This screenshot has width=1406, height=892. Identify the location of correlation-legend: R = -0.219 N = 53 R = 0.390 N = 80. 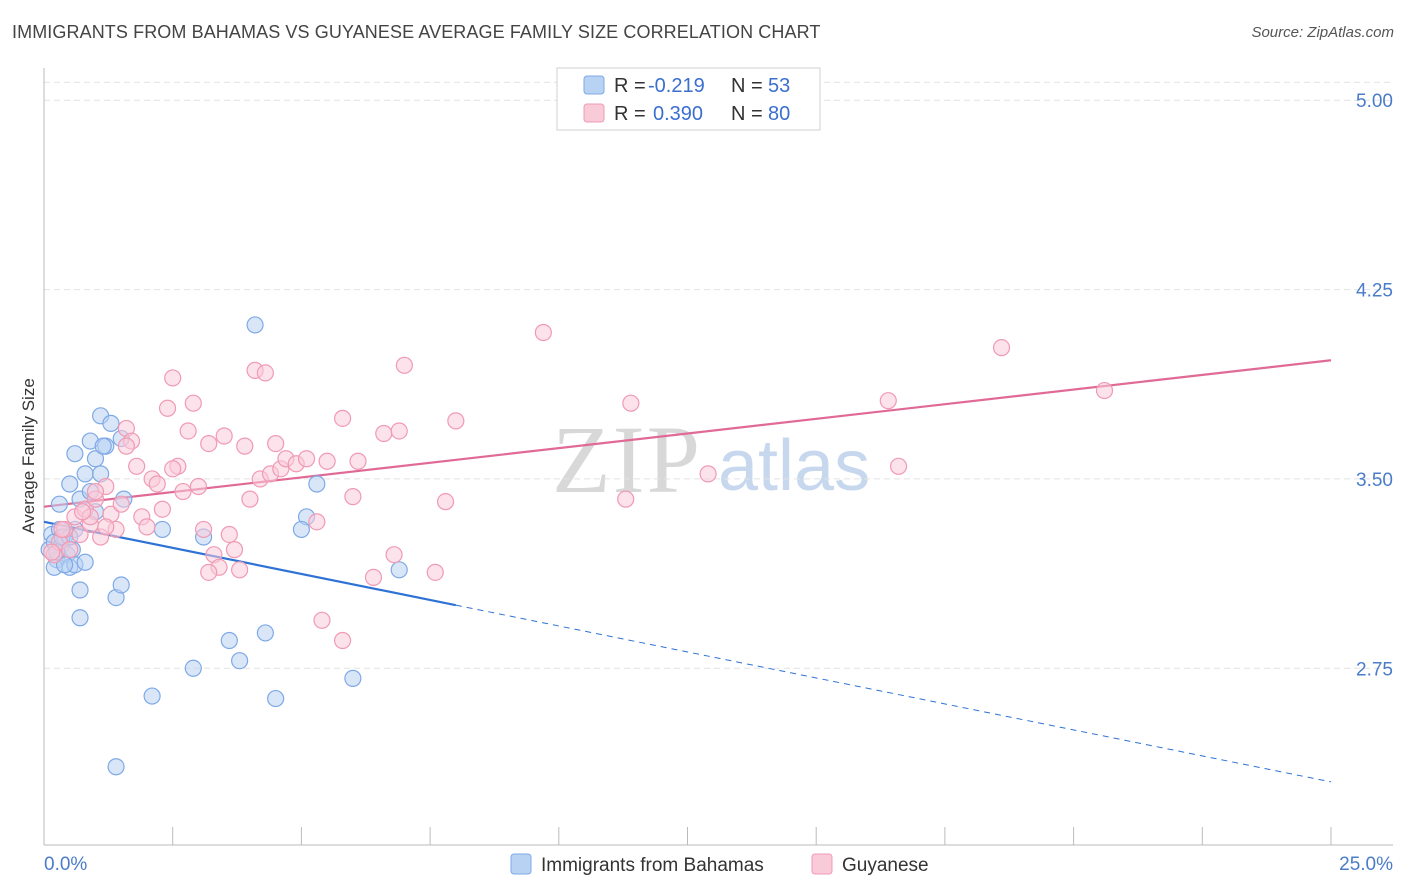
(688, 99).